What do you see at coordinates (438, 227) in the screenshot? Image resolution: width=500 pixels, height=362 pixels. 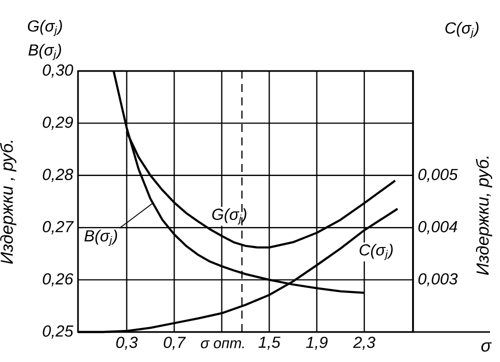 I see `y2-tick-label: 0,004` at bounding box center [438, 227].